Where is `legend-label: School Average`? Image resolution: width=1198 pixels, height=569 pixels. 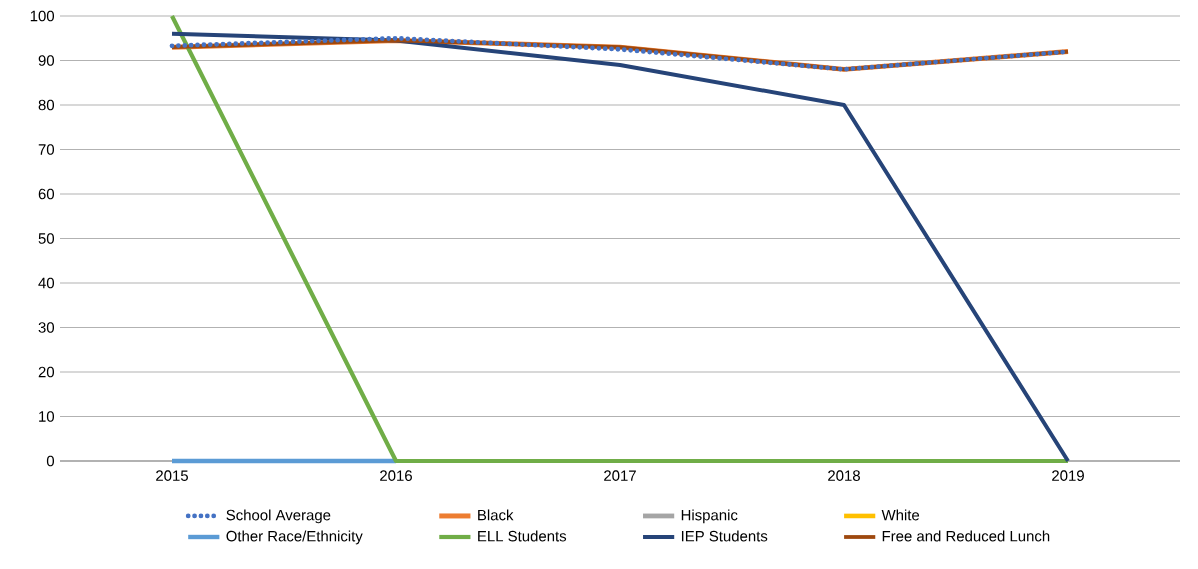
legend-label: School Average is located at coordinates (278, 516).